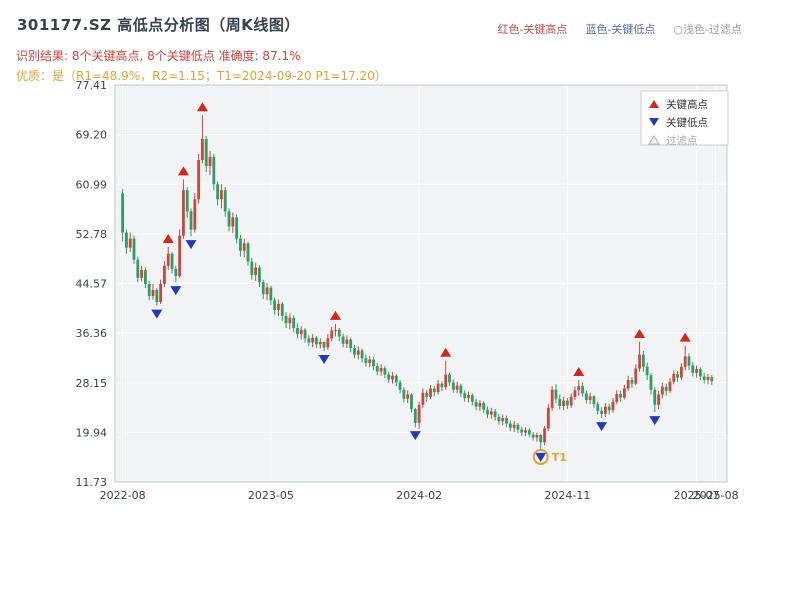 The image size is (800, 600). What do you see at coordinates (92, 383) in the screenshot?
I see `svg-text: 28.15` at bounding box center [92, 383].